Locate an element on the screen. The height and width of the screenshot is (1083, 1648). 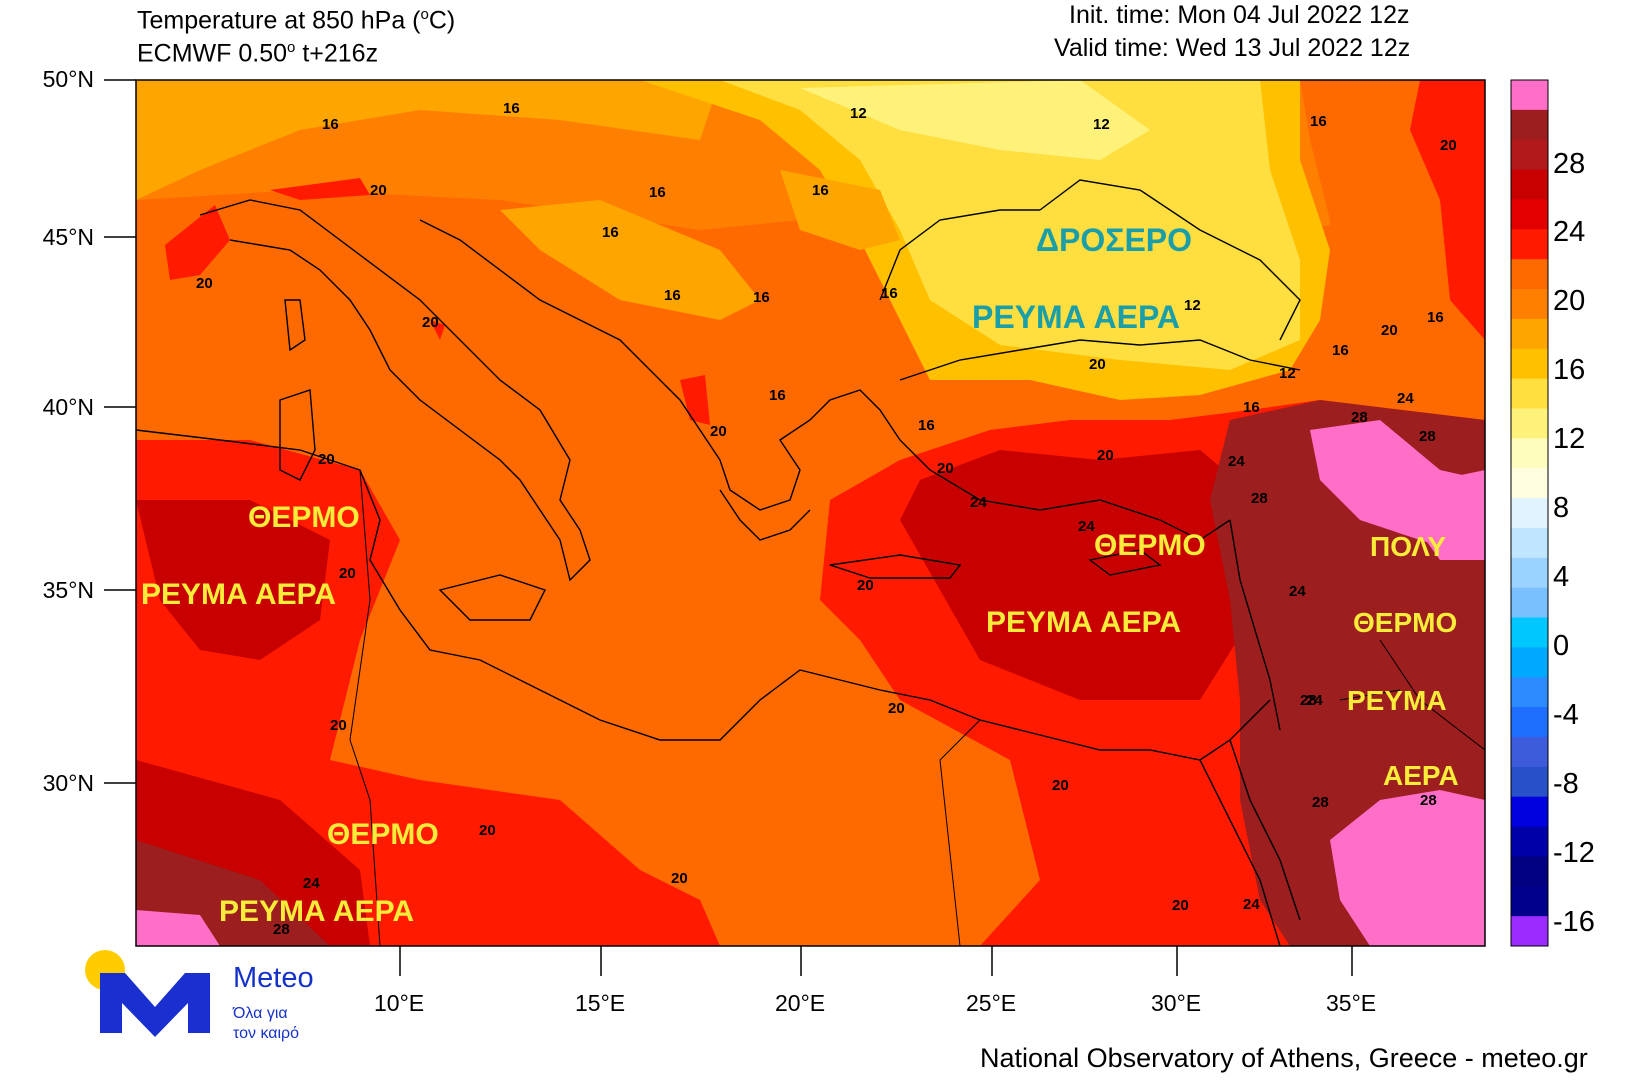
lon-label: 15°E is located at coordinates (600, 1003).